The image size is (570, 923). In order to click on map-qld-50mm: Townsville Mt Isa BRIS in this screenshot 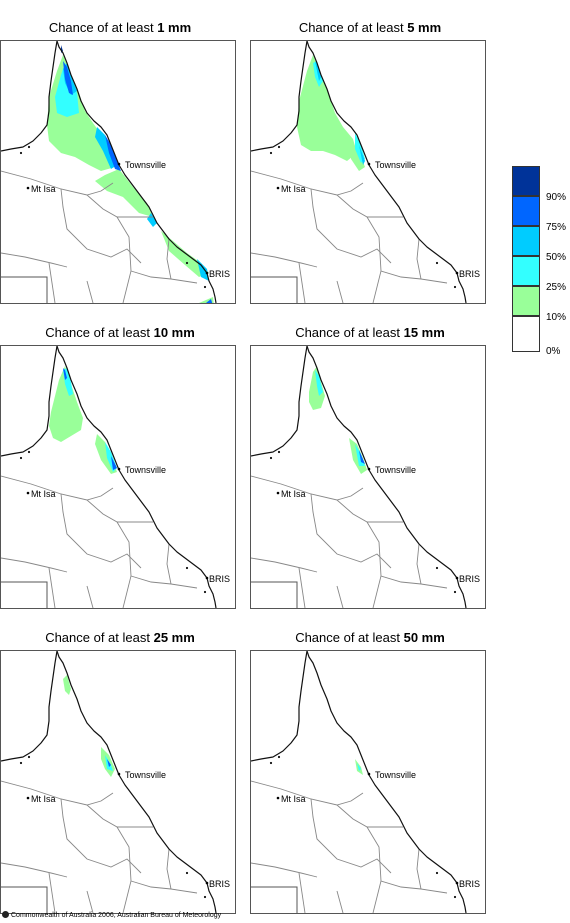, I will do `click(368, 782)`.